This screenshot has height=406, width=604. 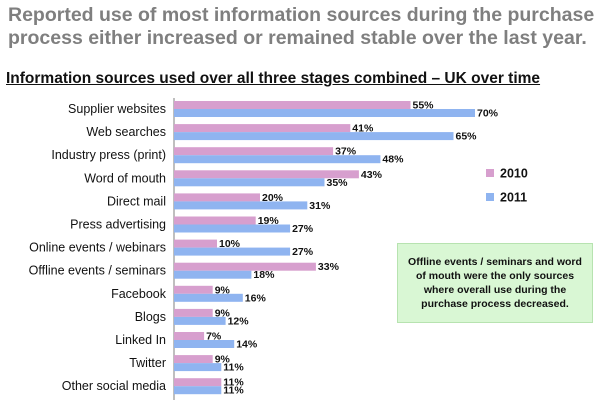 I want to click on category-label: Linked In, so click(x=140, y=340).